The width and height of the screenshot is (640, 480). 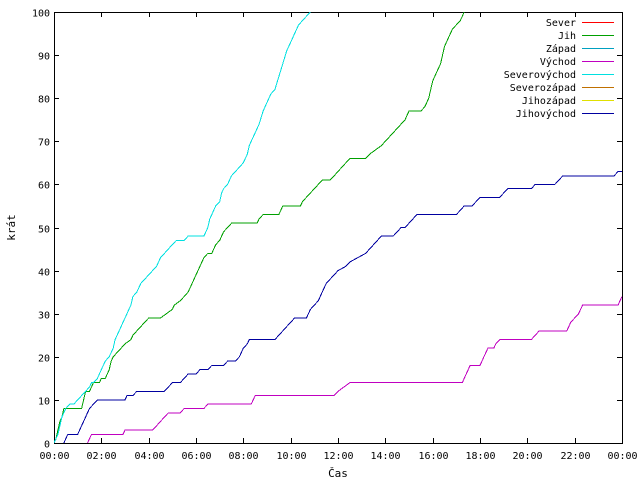 What do you see at coordinates (540, 75) in the screenshot?
I see `legend-label: Severovýchod` at bounding box center [540, 75].